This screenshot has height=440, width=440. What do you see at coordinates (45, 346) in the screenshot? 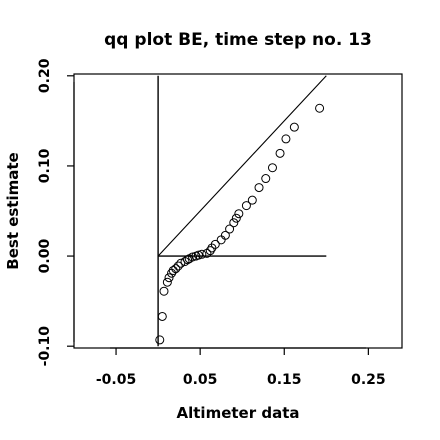
I see `y-tick-label: -0.10` at bounding box center [45, 346].